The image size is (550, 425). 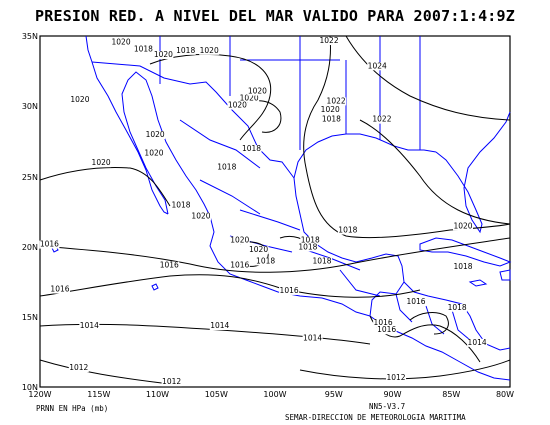 I want to click on lat-tick-label: 25N, so click(x=30, y=177).